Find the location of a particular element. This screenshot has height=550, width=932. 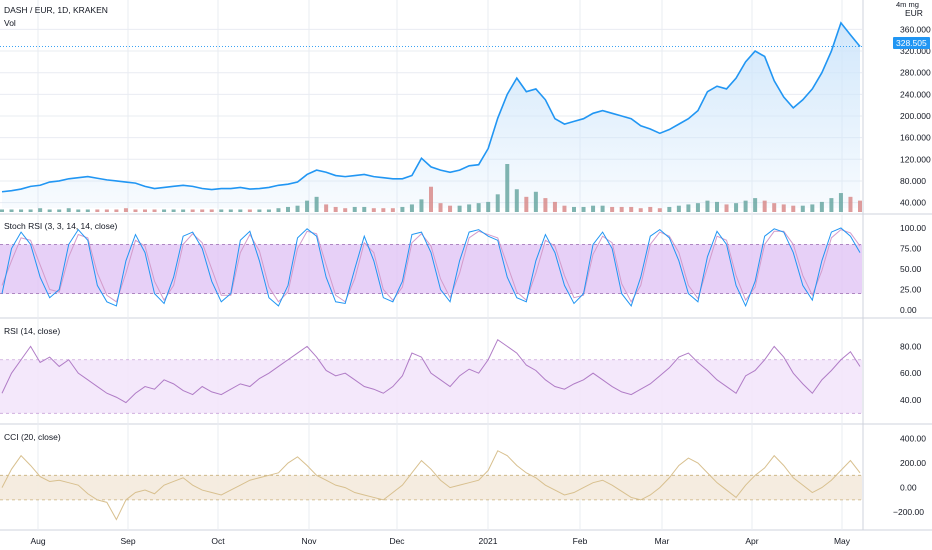

rsi-axis-label: 80.00 is located at coordinates (911, 346).